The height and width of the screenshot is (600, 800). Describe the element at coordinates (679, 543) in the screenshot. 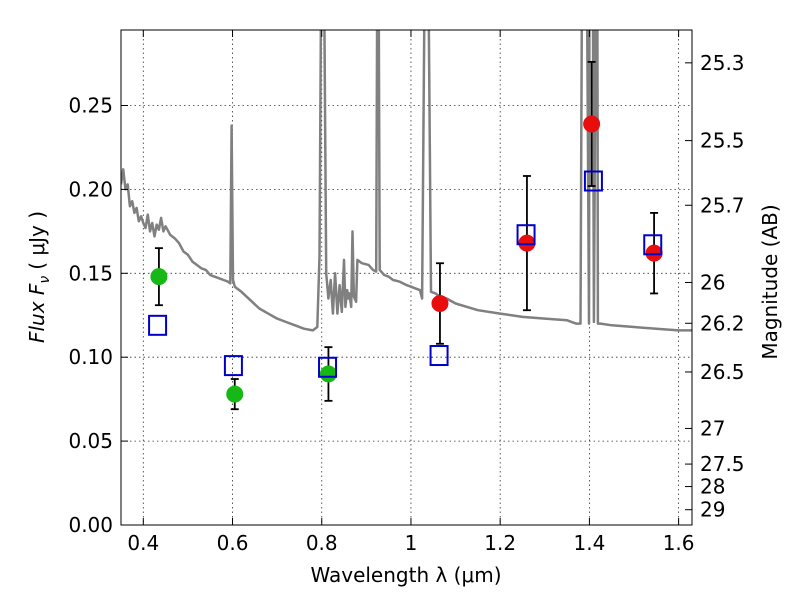

I see `x-tick-label: 1.6` at that location.